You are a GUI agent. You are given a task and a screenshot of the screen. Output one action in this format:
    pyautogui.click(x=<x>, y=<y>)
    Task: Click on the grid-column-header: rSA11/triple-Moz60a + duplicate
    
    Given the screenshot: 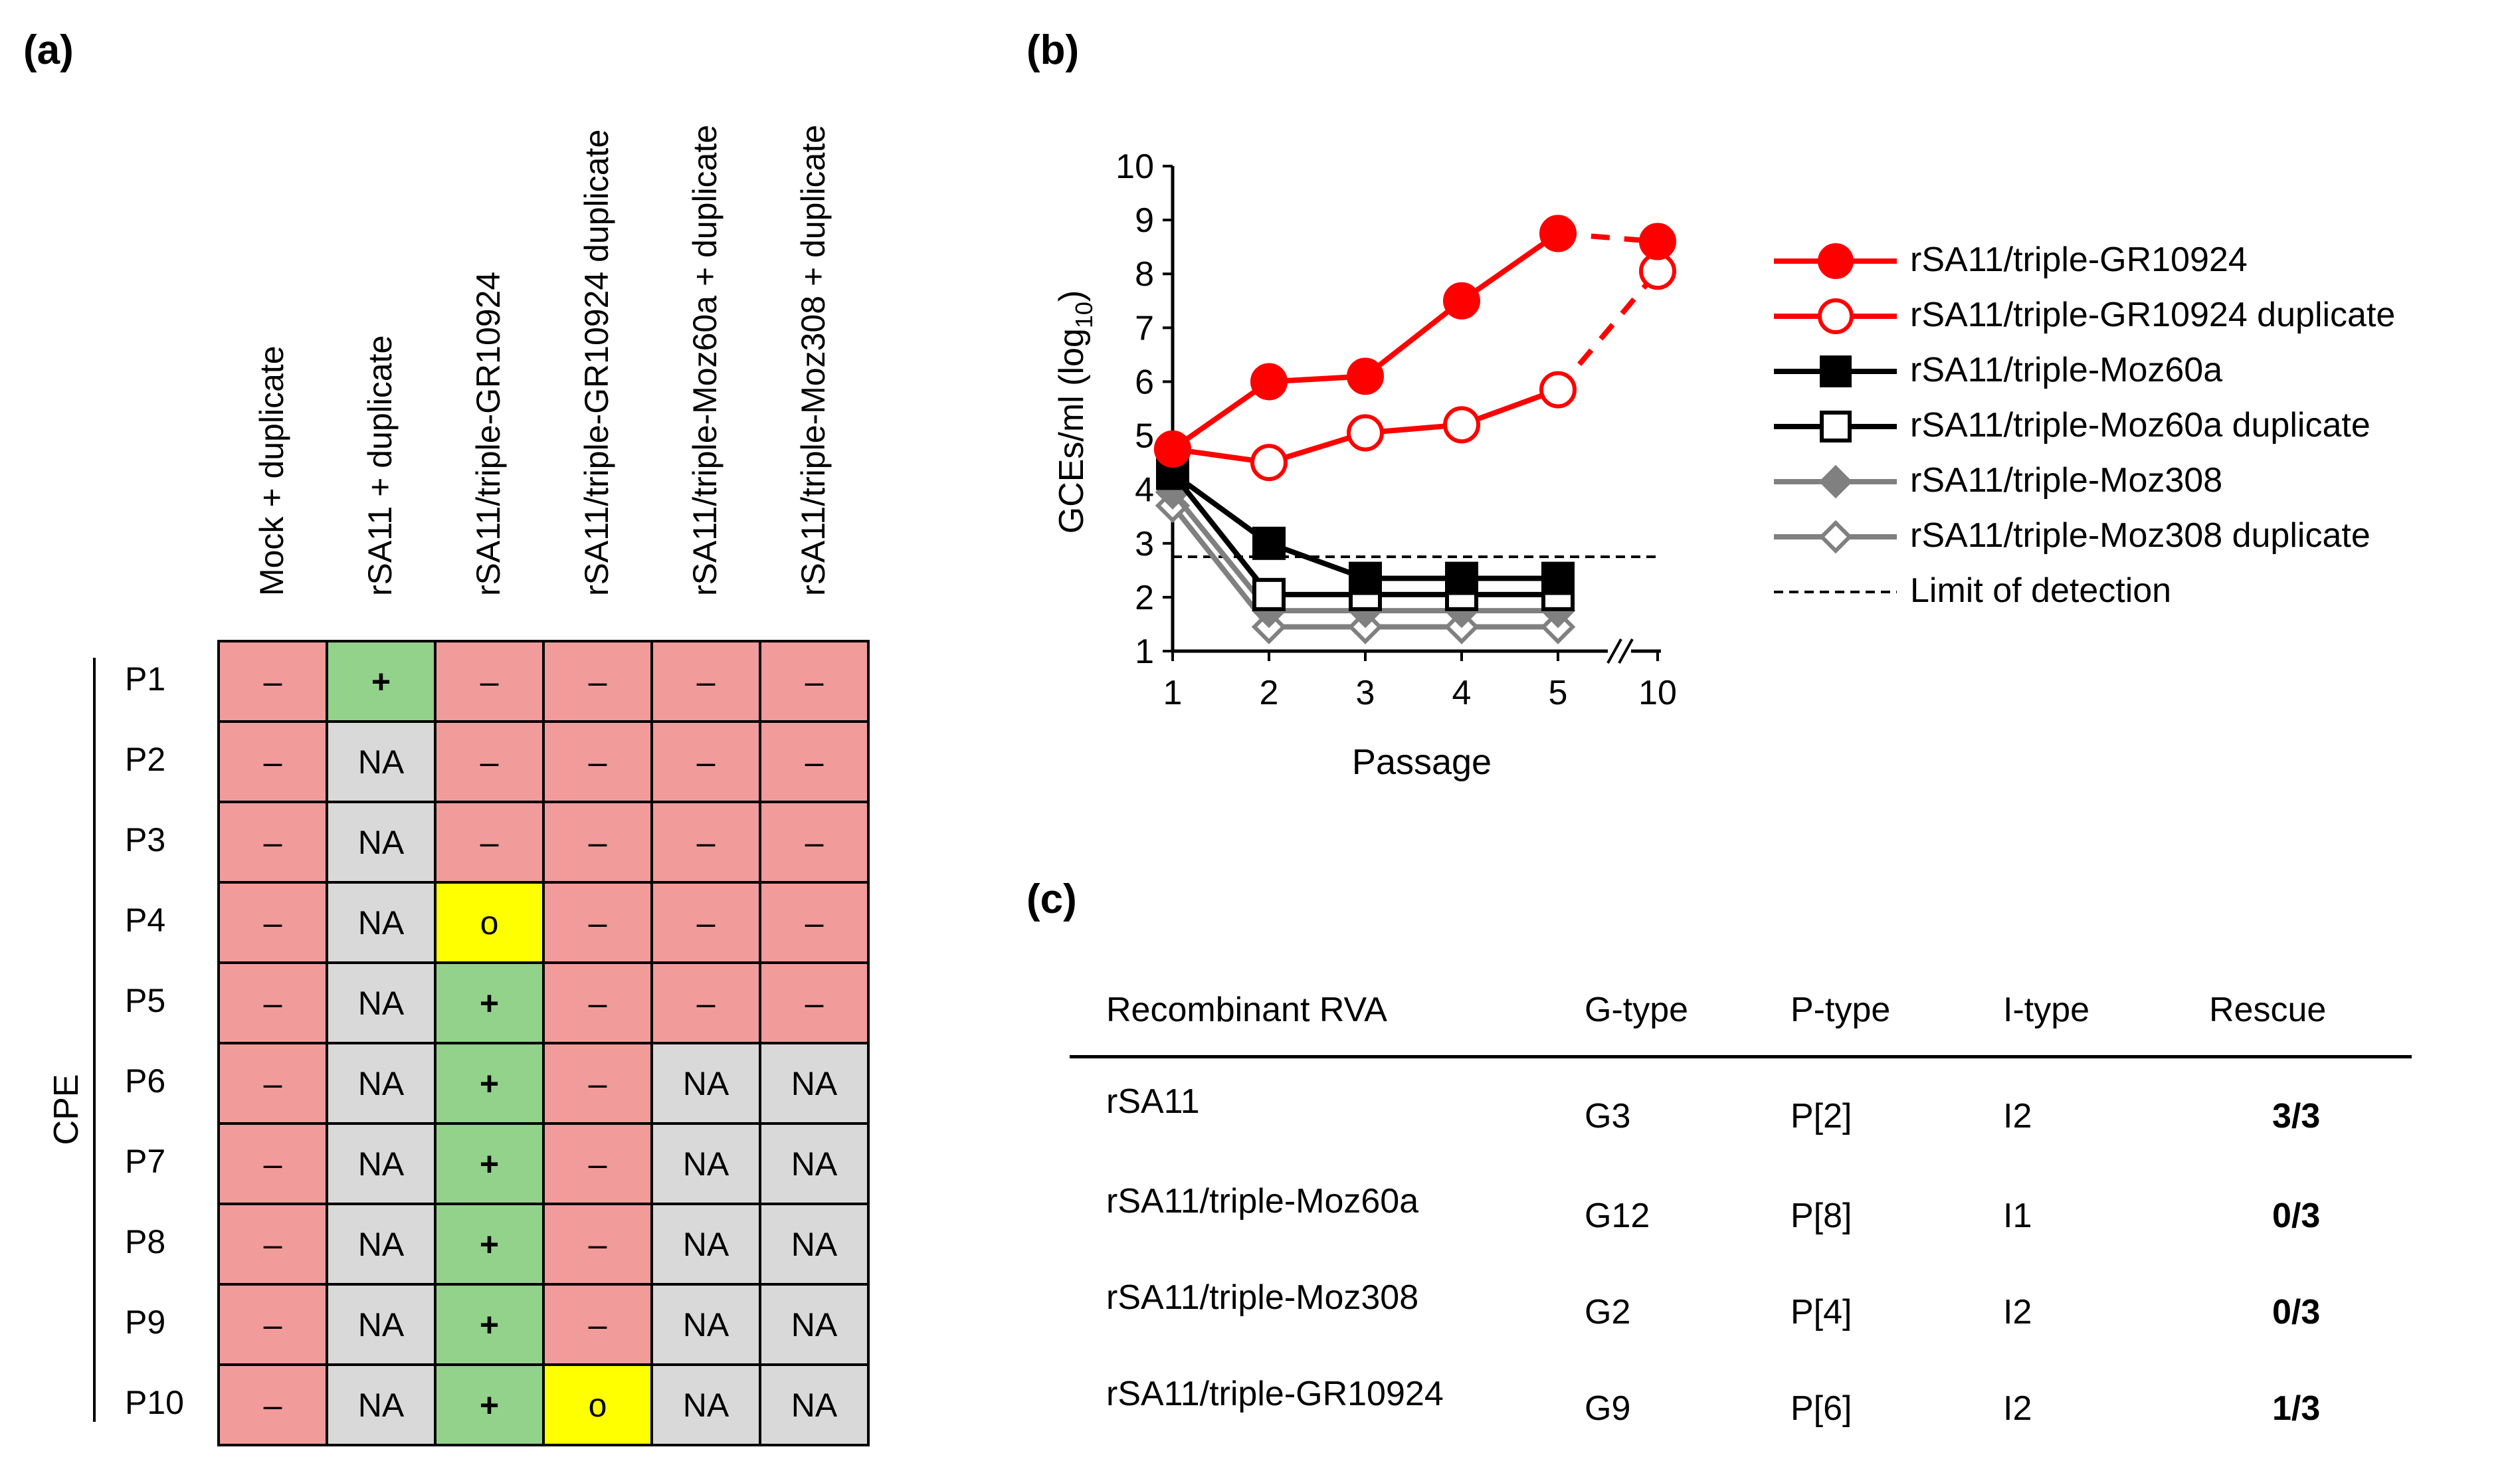 What is the action you would take?
    pyautogui.click(x=704, y=324)
    